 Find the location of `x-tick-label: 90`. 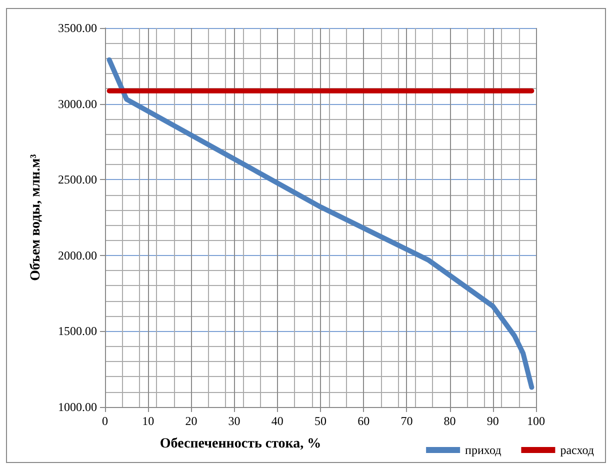

x-tick-label: 90 is located at coordinates (492, 421).